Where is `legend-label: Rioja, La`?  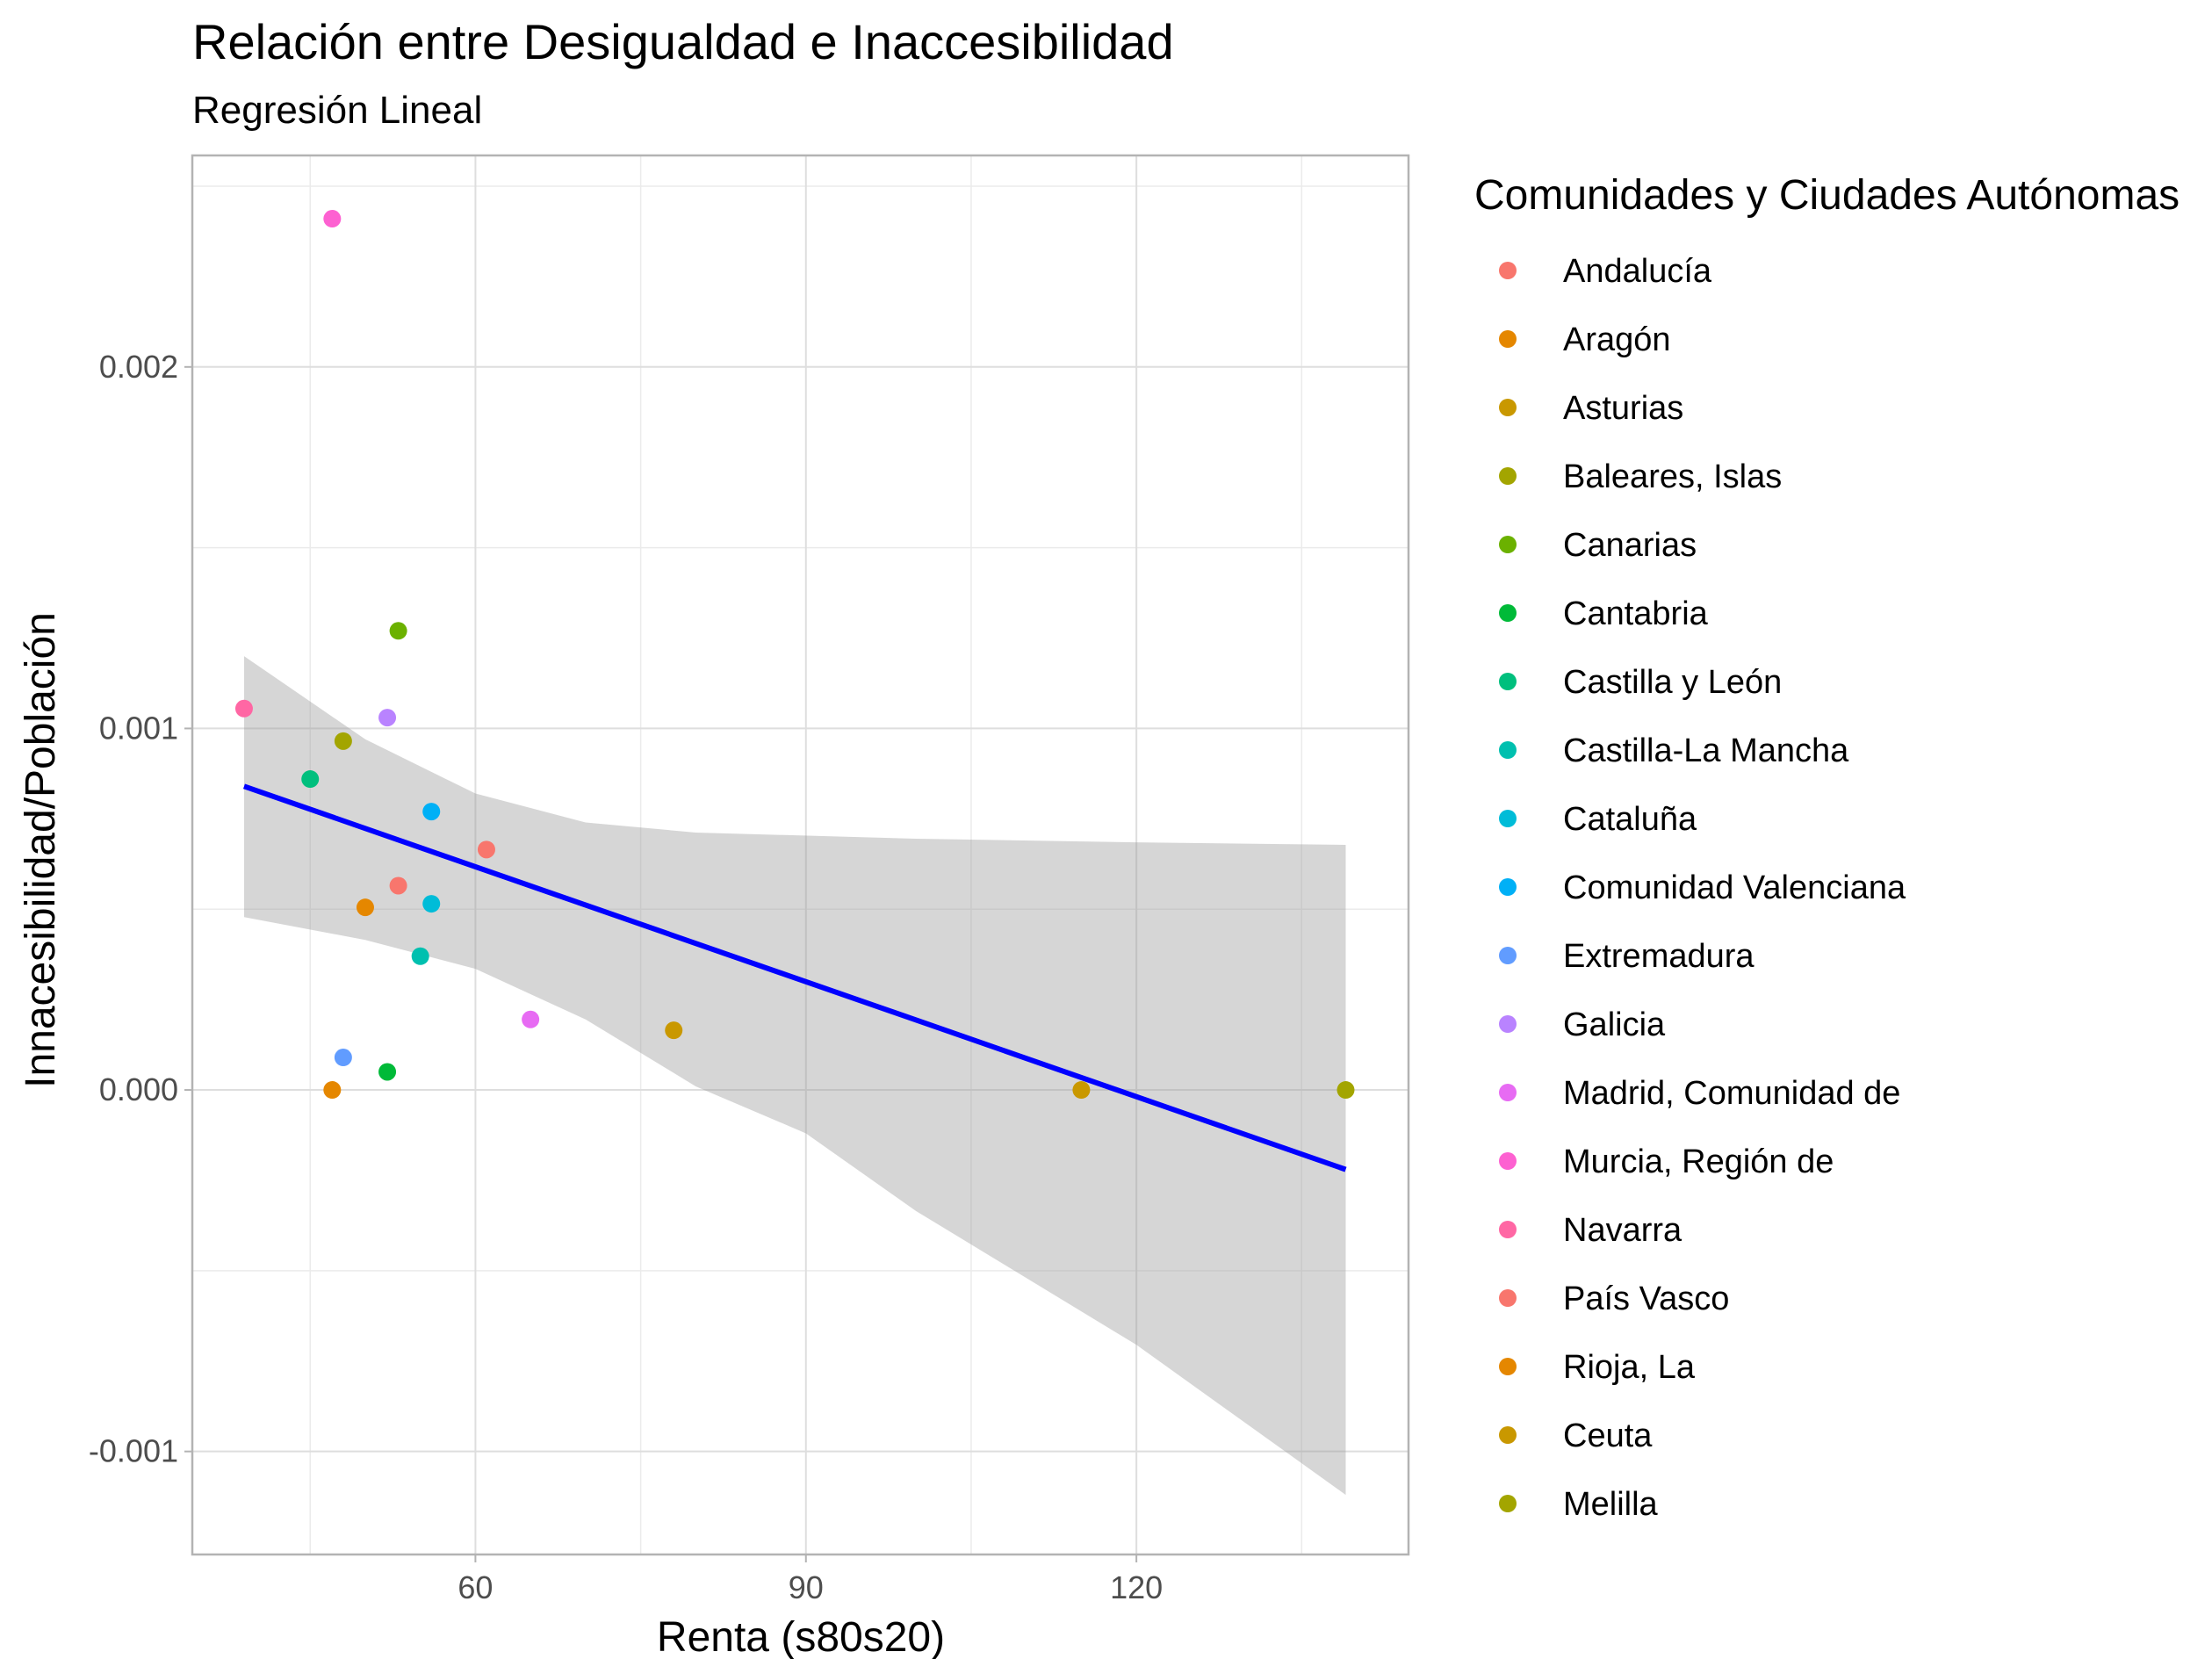
legend-label: Rioja, La is located at coordinates (1629, 1367).